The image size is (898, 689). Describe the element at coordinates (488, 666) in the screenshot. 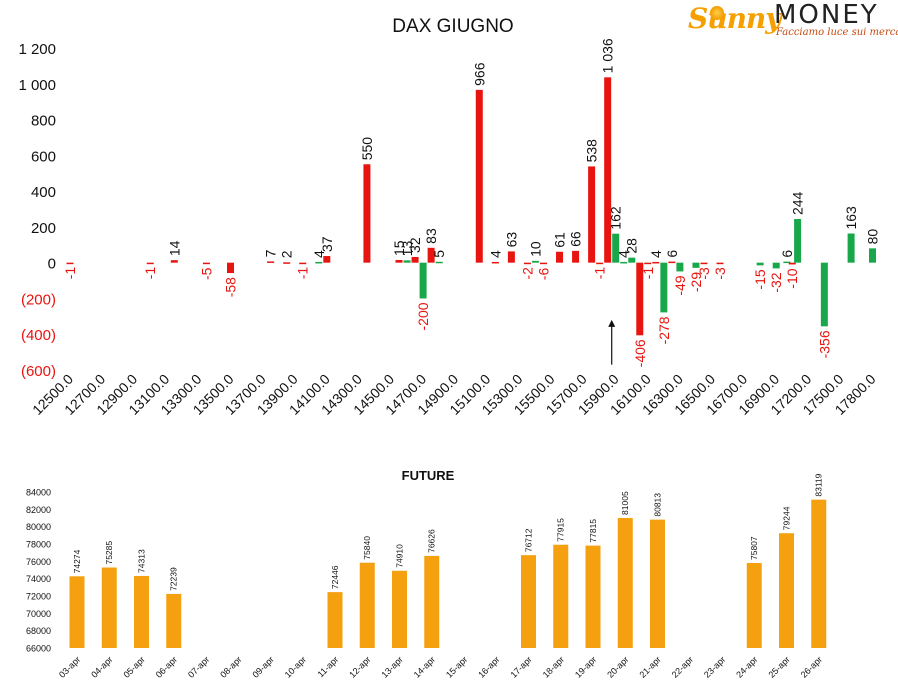

I see `x-tick-label: 16-apr` at that location.